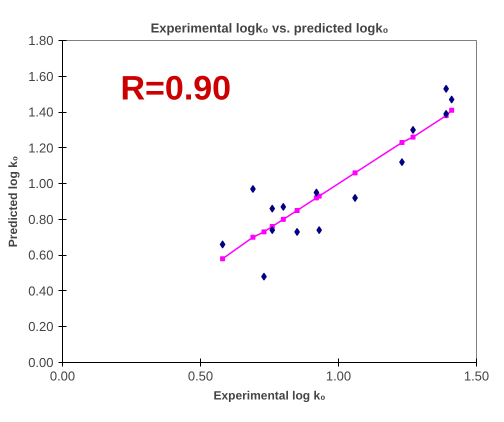  Describe the element at coordinates (41, 112) in the screenshot. I see `y-tick-label: 1.40` at that location.